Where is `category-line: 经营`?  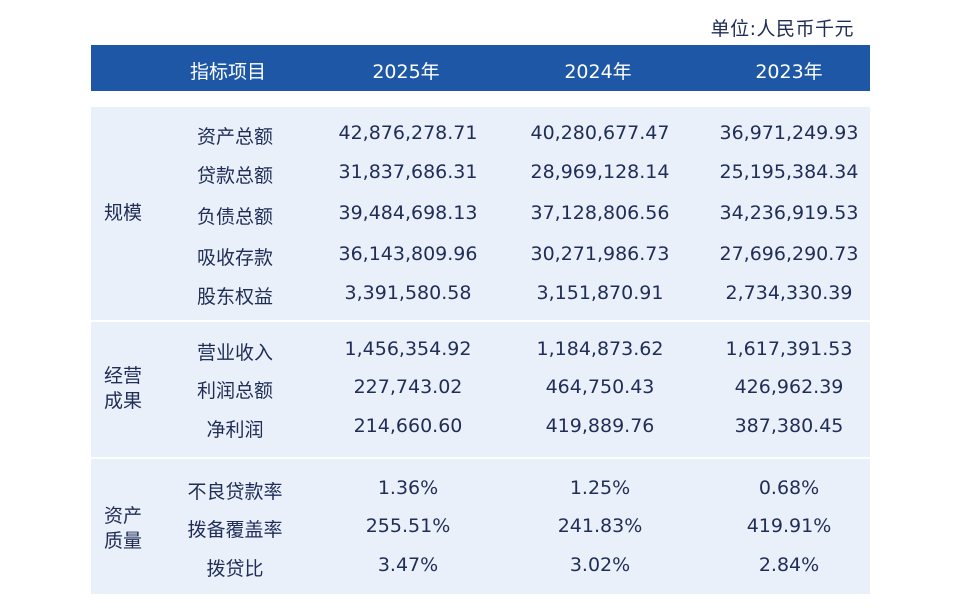 category-line: 经营 is located at coordinates (122, 376).